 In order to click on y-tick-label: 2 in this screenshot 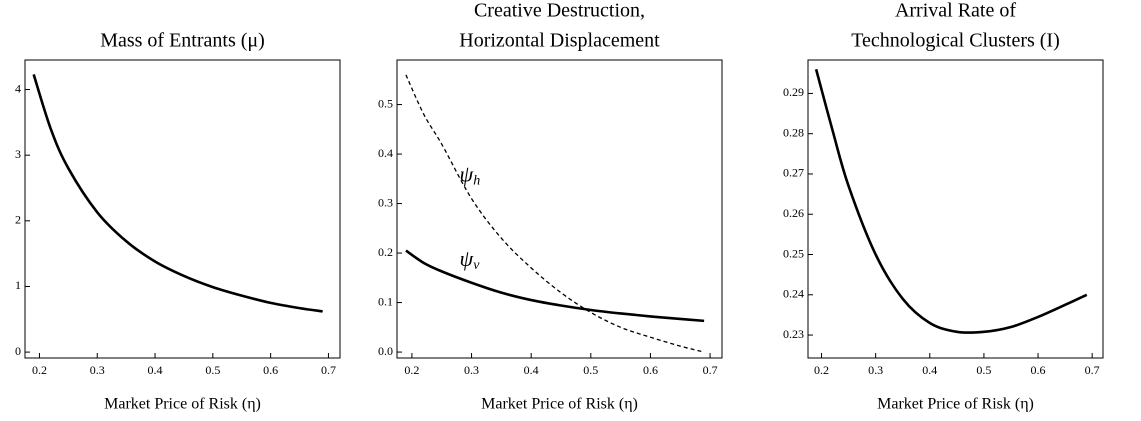, I will do `click(18, 220)`.